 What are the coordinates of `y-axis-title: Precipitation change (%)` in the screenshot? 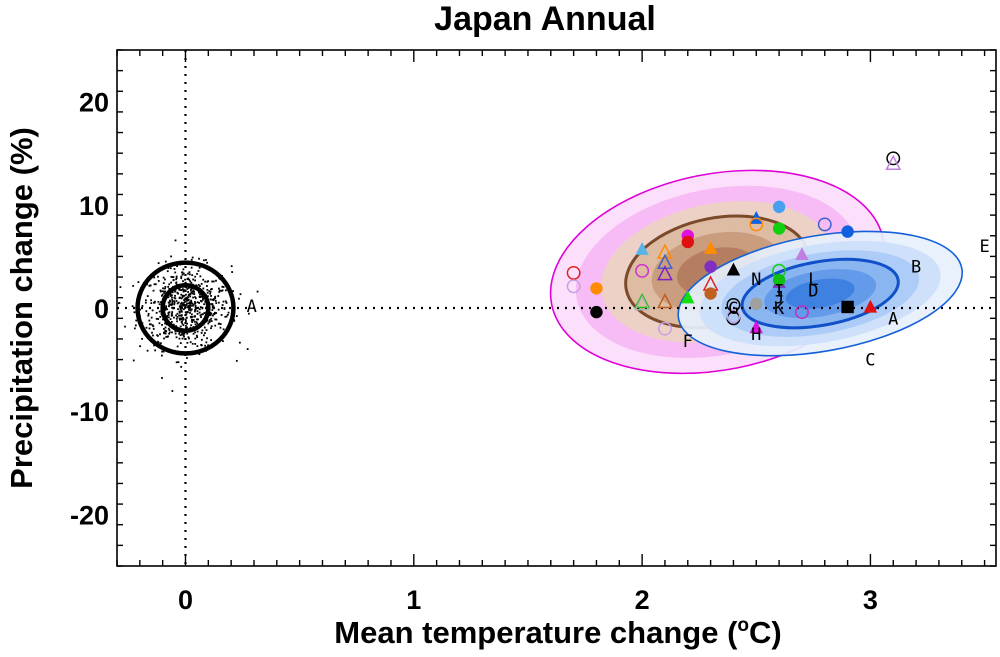 It's located at (21, 308).